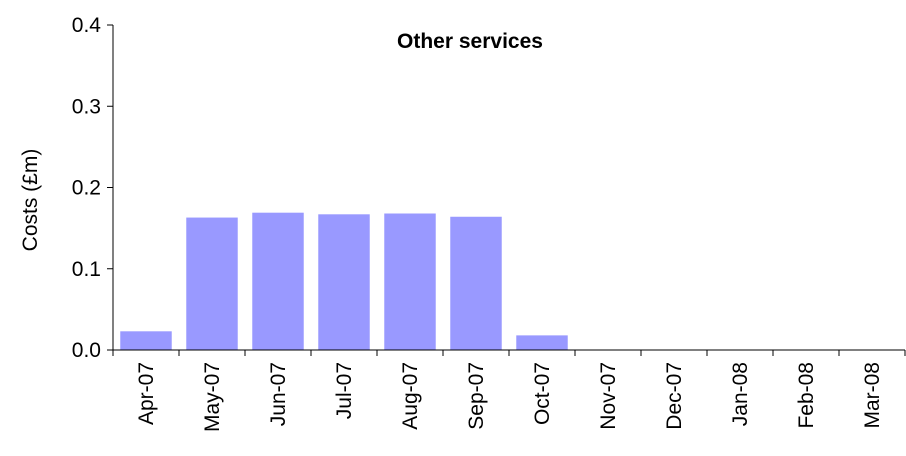  I want to click on x-tick-label: Dec-07, so click(674, 396).